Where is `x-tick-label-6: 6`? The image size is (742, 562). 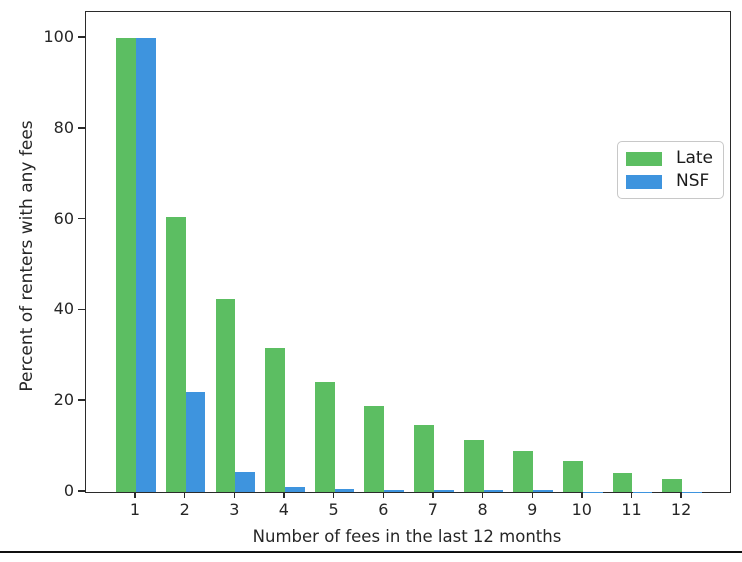 x-tick-label-6: 6 is located at coordinates (383, 509).